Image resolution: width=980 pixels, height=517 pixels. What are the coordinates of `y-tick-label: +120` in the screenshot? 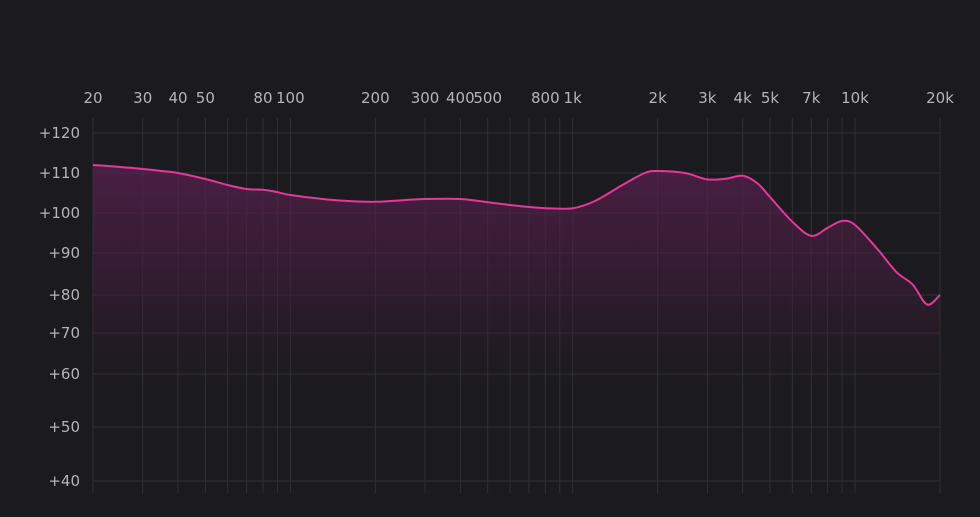 It's located at (59, 133).